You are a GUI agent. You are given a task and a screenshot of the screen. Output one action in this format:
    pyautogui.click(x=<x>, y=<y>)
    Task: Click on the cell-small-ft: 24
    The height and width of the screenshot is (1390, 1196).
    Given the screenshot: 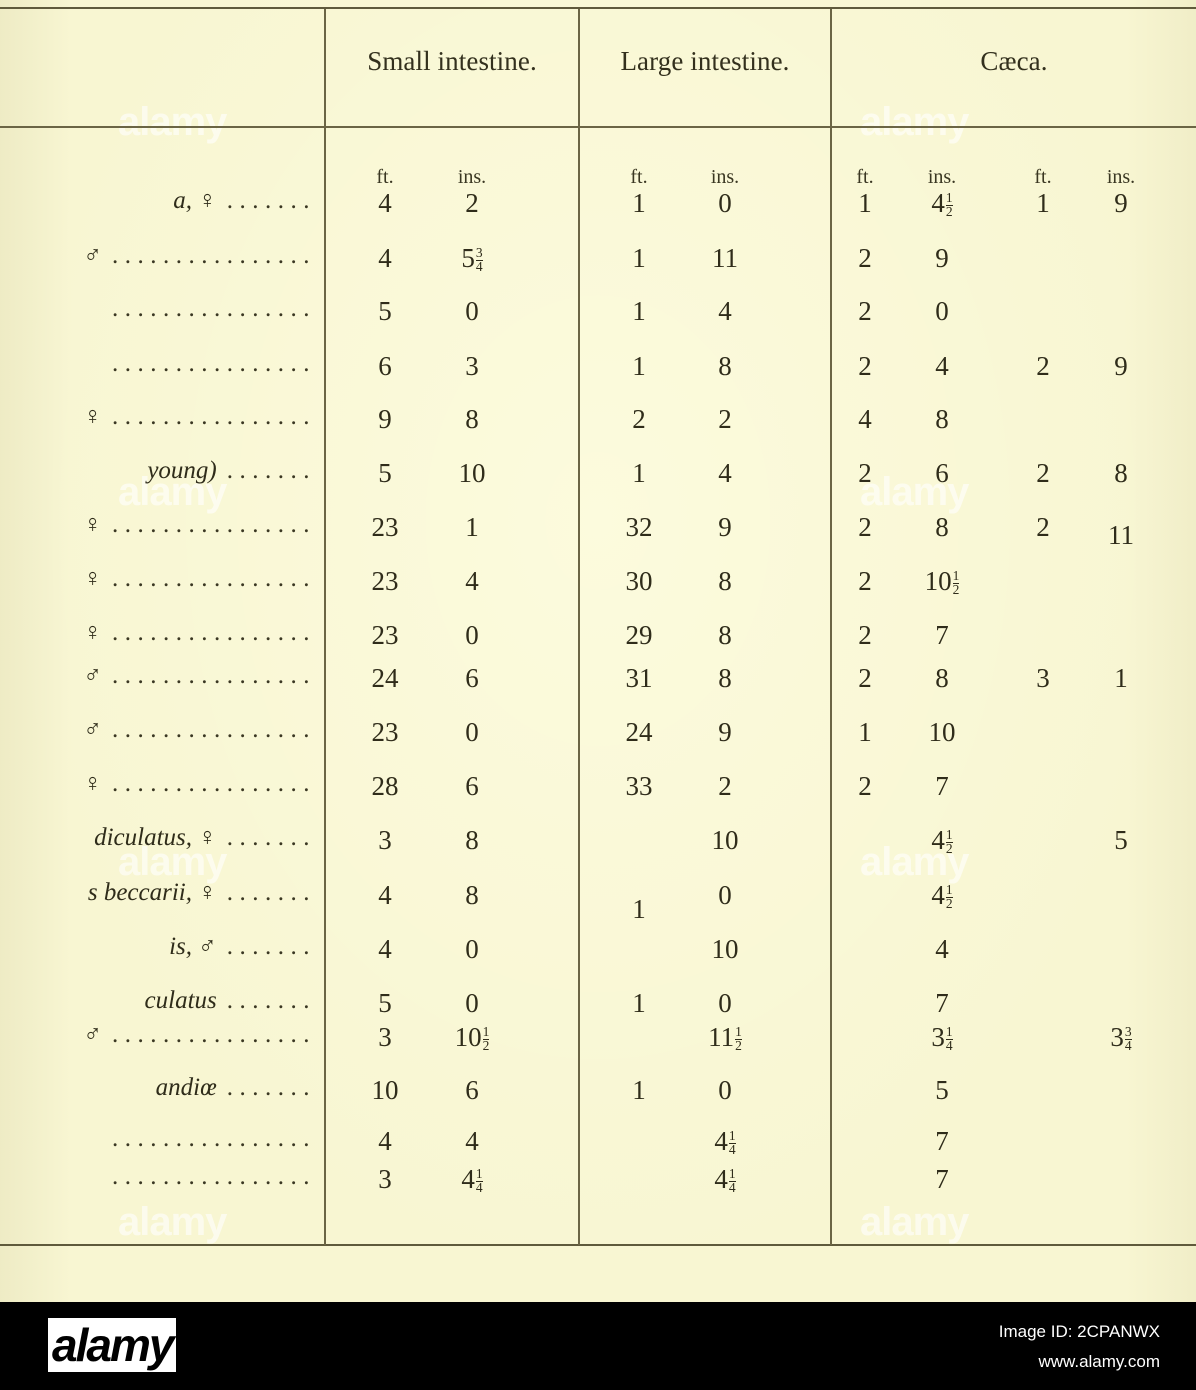 What is the action you would take?
    pyautogui.click(x=385, y=678)
    